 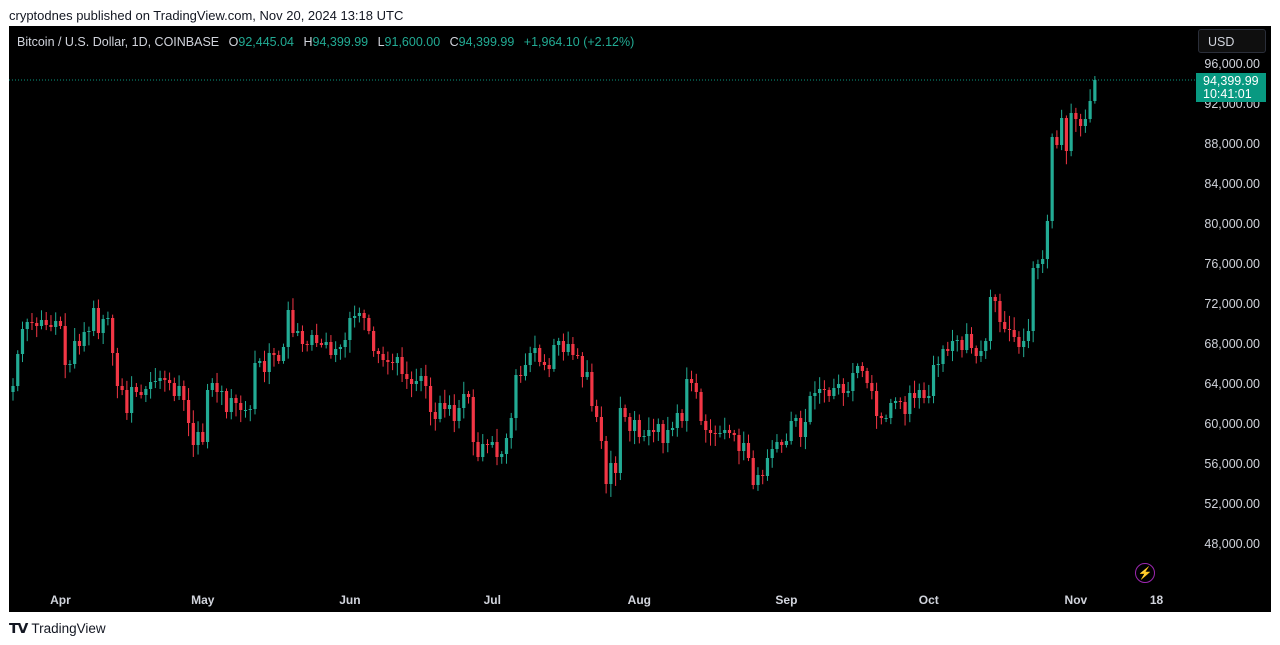 What do you see at coordinates (203, 600) in the screenshot?
I see `time-axis-label: May` at bounding box center [203, 600].